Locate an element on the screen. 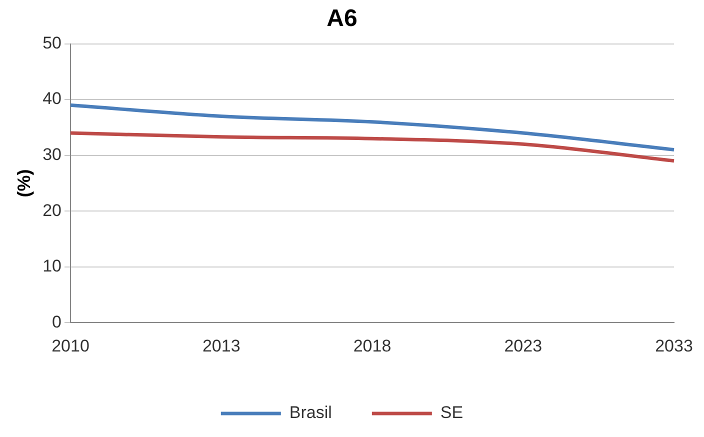 The width and height of the screenshot is (704, 437). y-axis-title: (%) is located at coordinates (24, 183).